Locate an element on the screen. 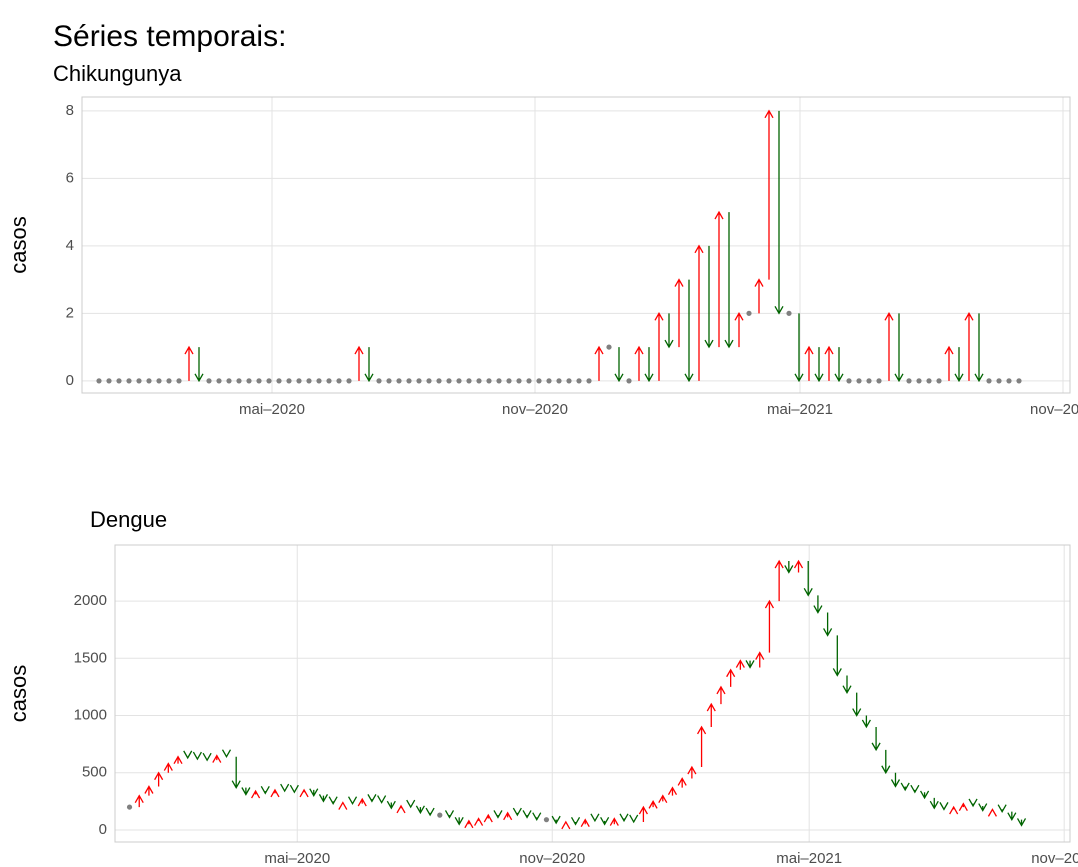  chart-title: Séries temporais: is located at coordinates (169, 36).